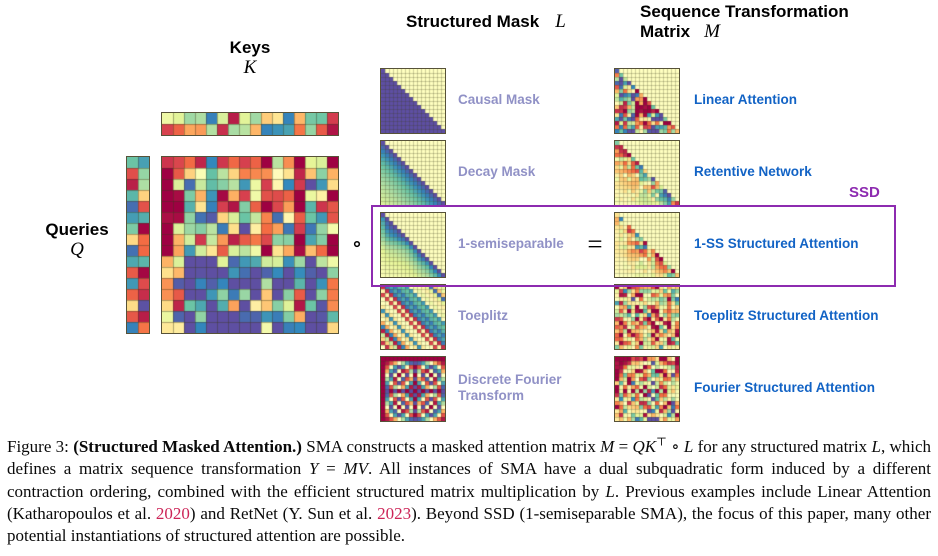 This screenshot has width=938, height=556. What do you see at coordinates (647, 317) in the screenshot?
I see `toeplitz-structured-attention-matrix` at bounding box center [647, 317].